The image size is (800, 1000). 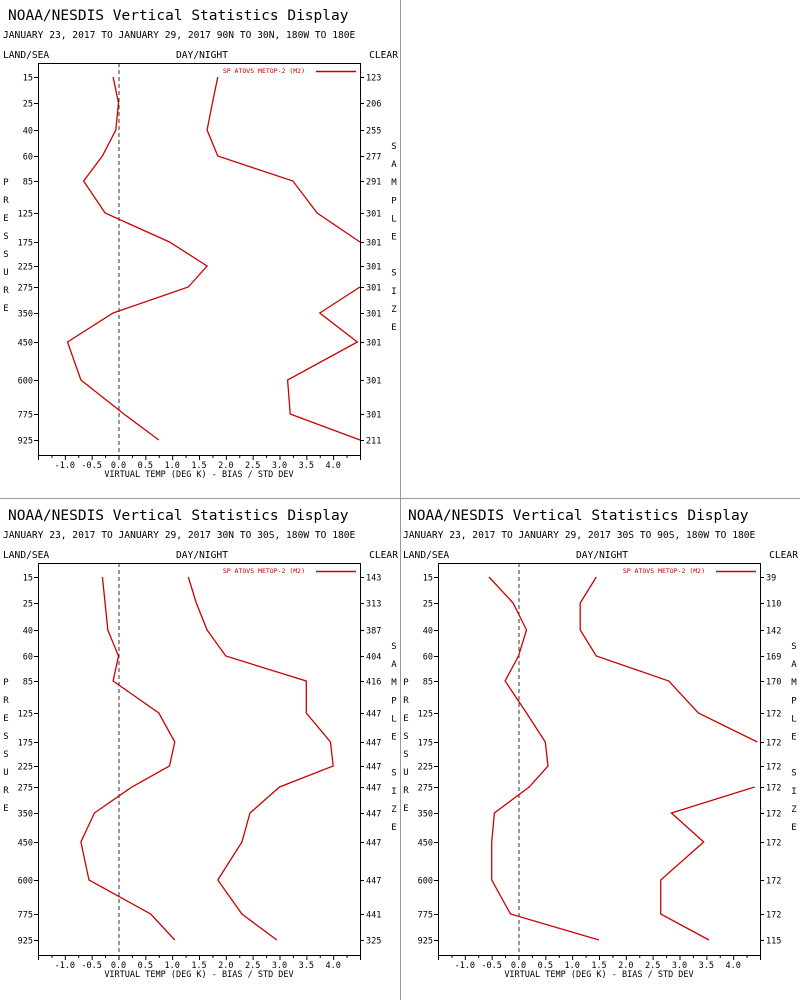 I want to click on x-tick-label: 3.0, so click(x=679, y=966).